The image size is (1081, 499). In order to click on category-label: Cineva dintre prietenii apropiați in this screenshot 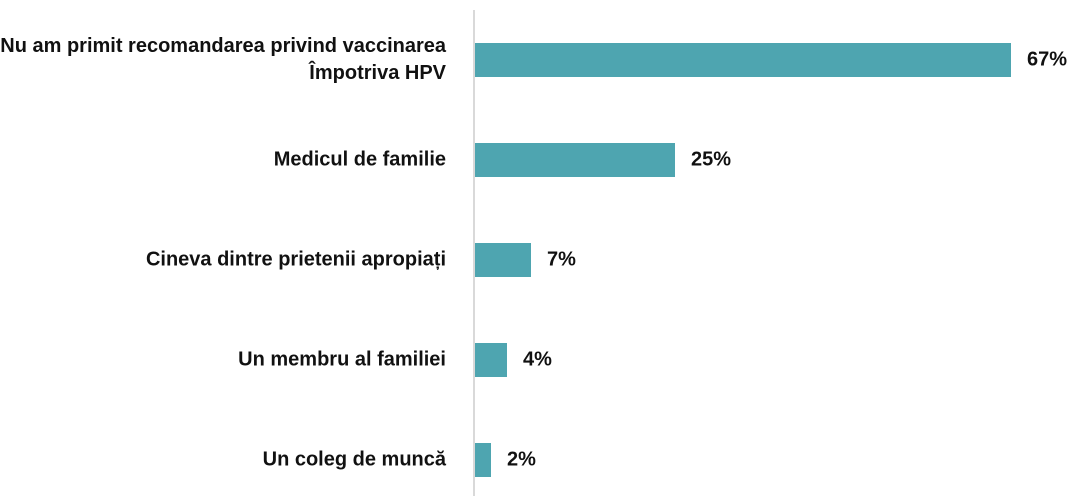, I will do `click(295, 259)`.